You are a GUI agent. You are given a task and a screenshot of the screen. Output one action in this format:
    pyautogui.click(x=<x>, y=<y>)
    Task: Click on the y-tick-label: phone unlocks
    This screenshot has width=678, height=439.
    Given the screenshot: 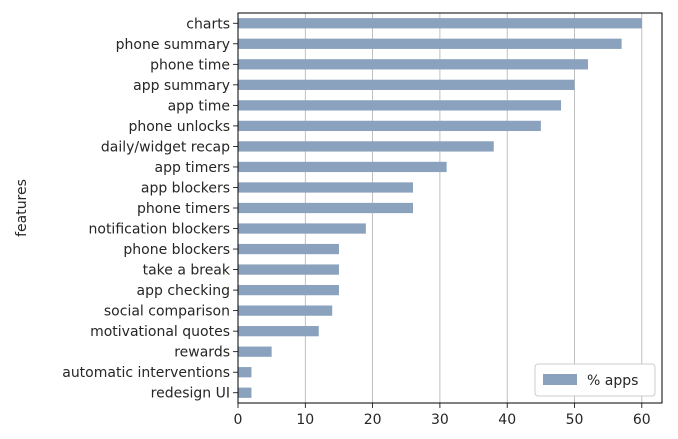 What is the action you would take?
    pyautogui.click(x=179, y=127)
    